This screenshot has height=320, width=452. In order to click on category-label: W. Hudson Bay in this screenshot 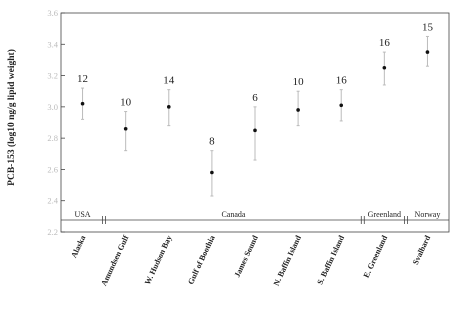, I will do `click(158, 260)`.